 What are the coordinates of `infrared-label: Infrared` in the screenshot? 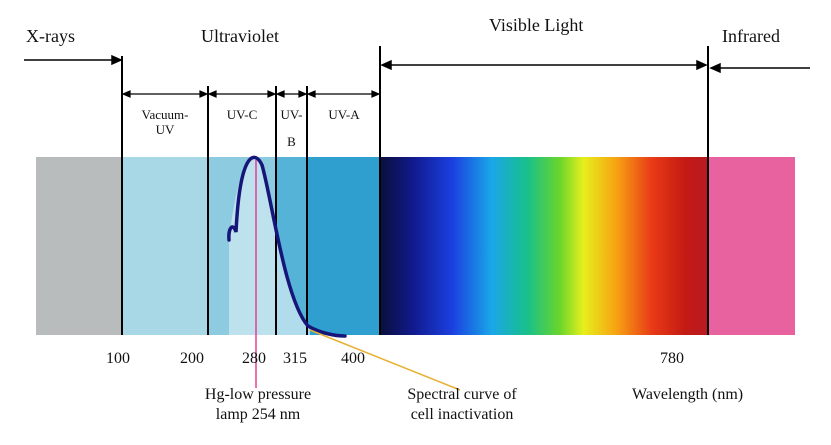 It's located at (751, 36).